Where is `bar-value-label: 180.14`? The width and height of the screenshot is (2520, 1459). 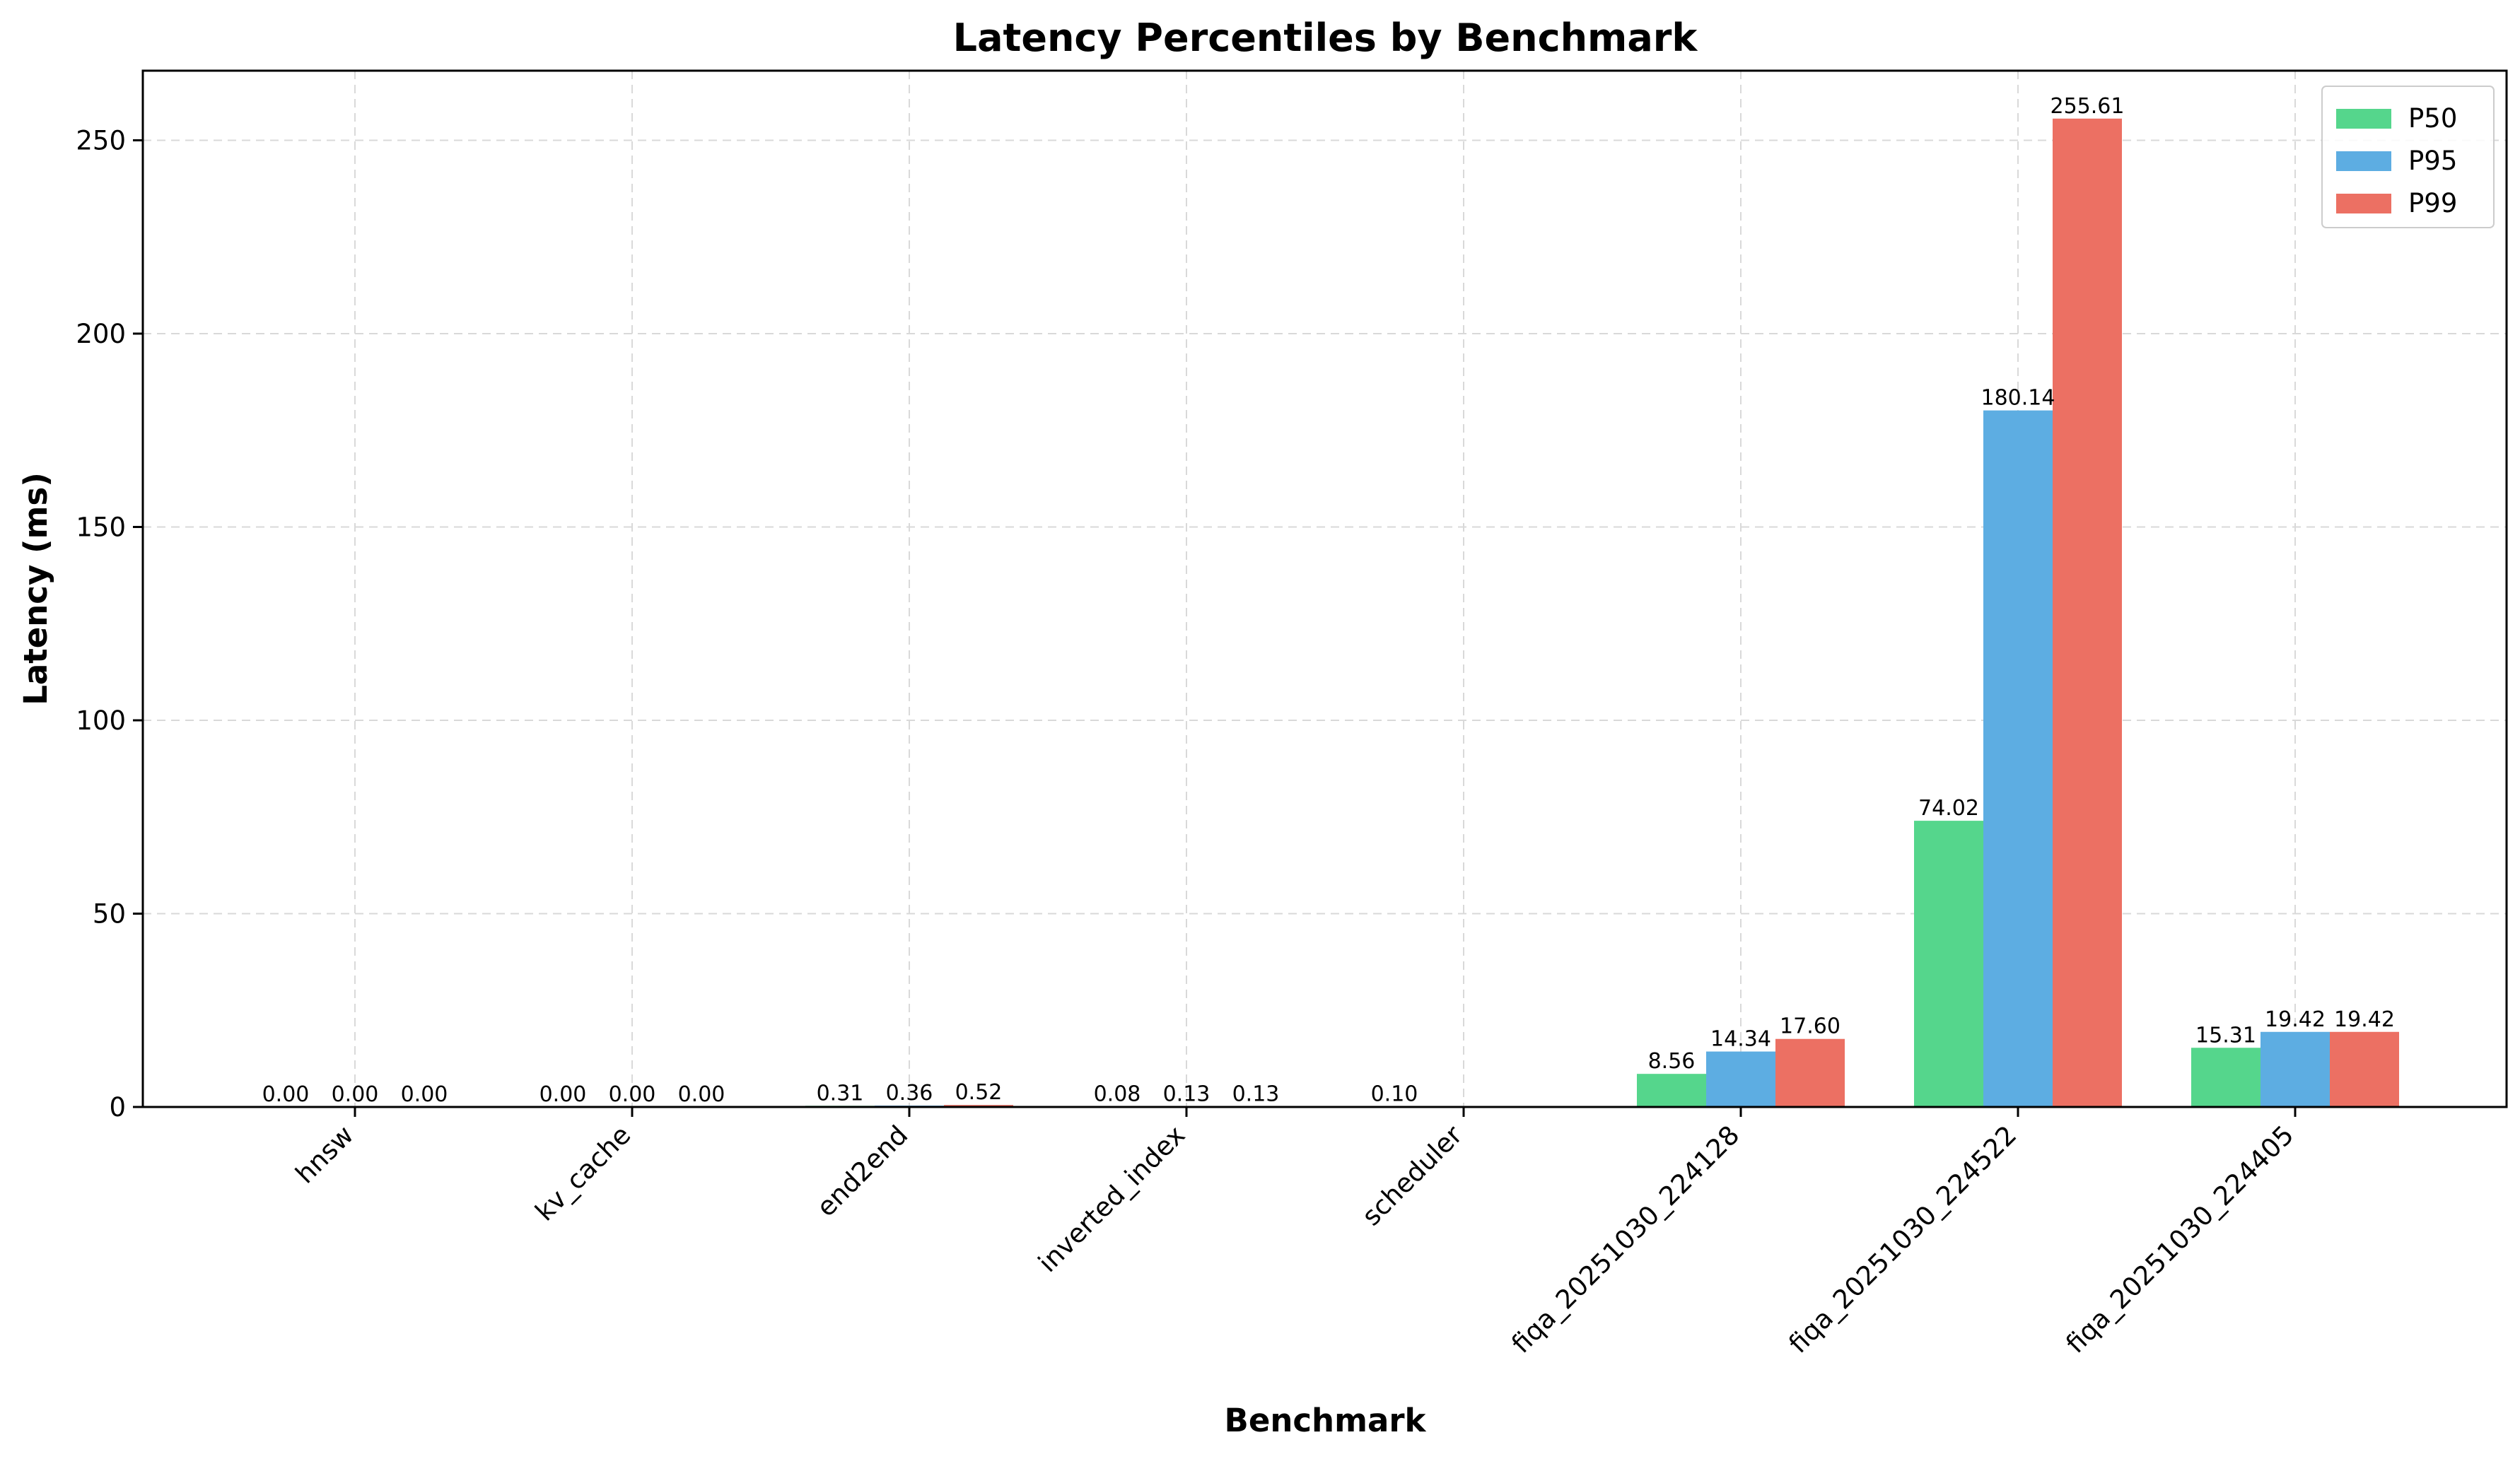 bar-value-label: 180.14 is located at coordinates (2018, 399).